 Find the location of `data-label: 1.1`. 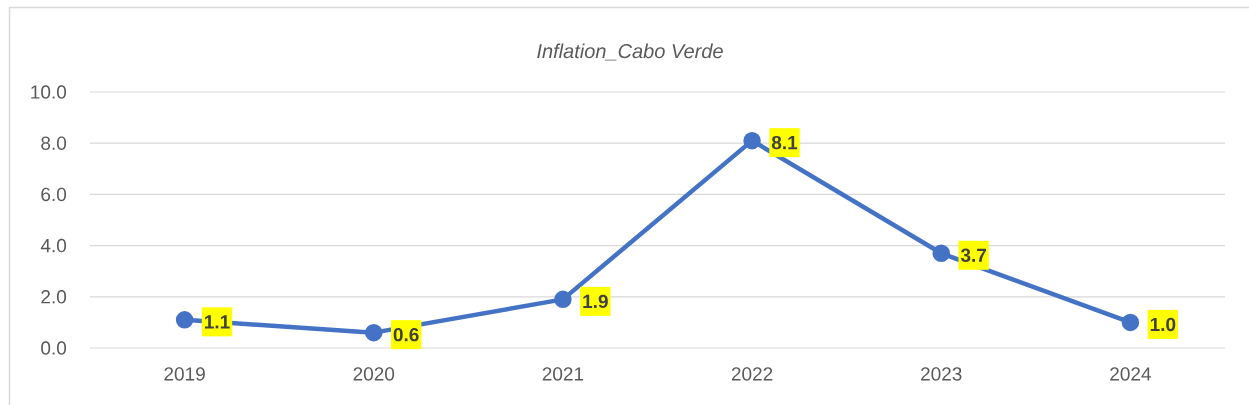

data-label: 1.1 is located at coordinates (217, 322).